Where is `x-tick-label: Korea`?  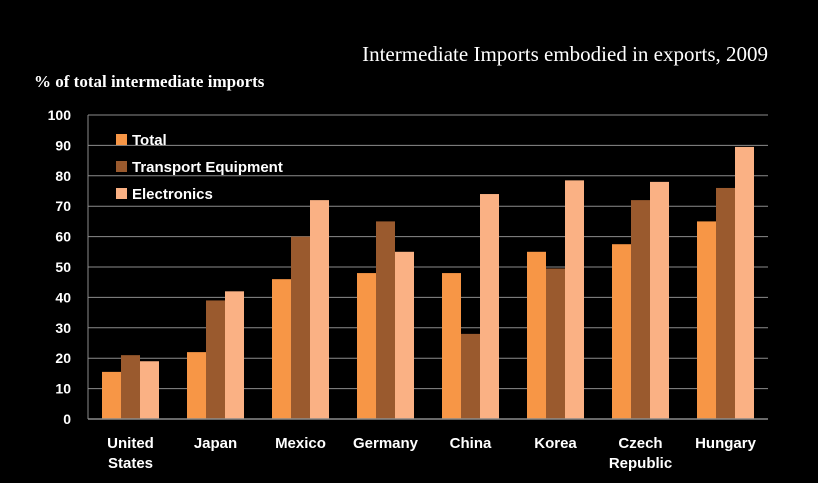 x-tick-label: Korea is located at coordinates (555, 443).